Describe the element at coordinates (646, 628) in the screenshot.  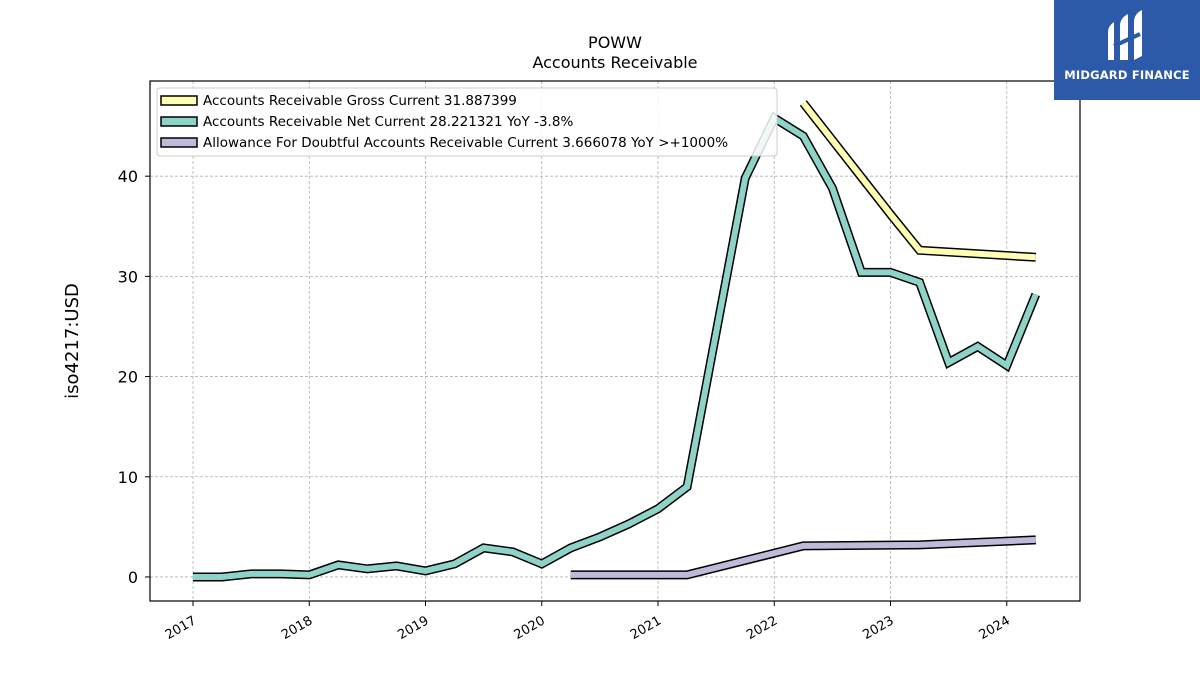
I see `x-tick-label: 2021` at that location.